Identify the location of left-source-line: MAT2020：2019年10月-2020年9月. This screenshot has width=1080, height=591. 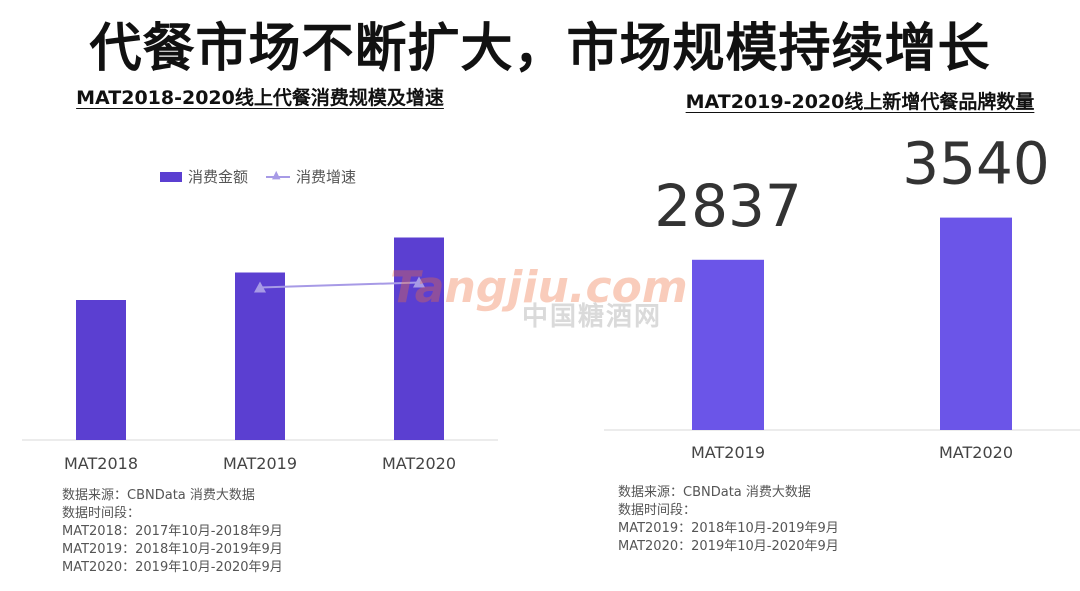
(172, 567).